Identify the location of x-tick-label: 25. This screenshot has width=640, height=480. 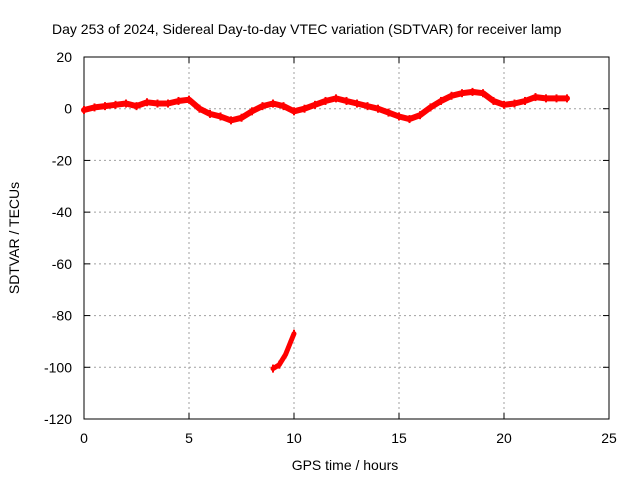
(609, 438).